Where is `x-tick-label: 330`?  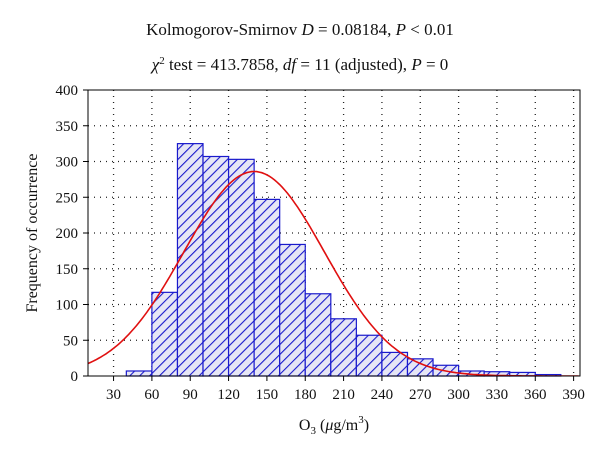 x-tick-label: 330 is located at coordinates (497, 395).